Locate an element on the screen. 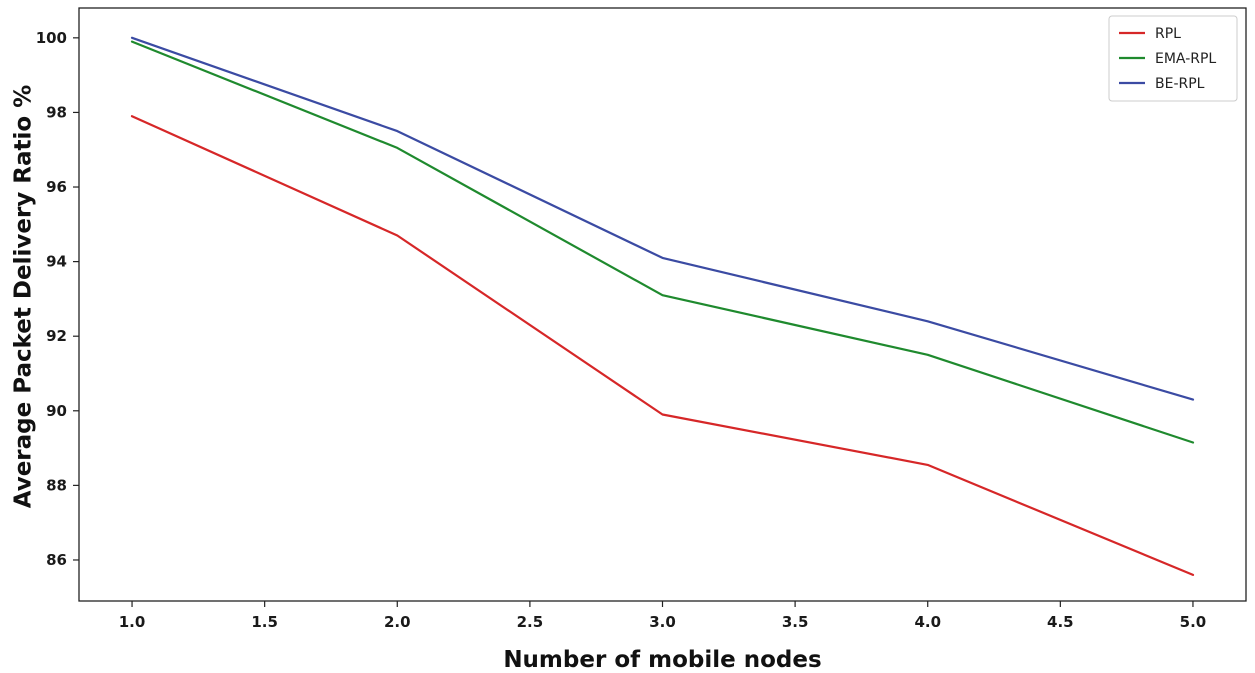 The height and width of the screenshot is (673, 1255). x-tick-label: 4.0 is located at coordinates (927, 622).